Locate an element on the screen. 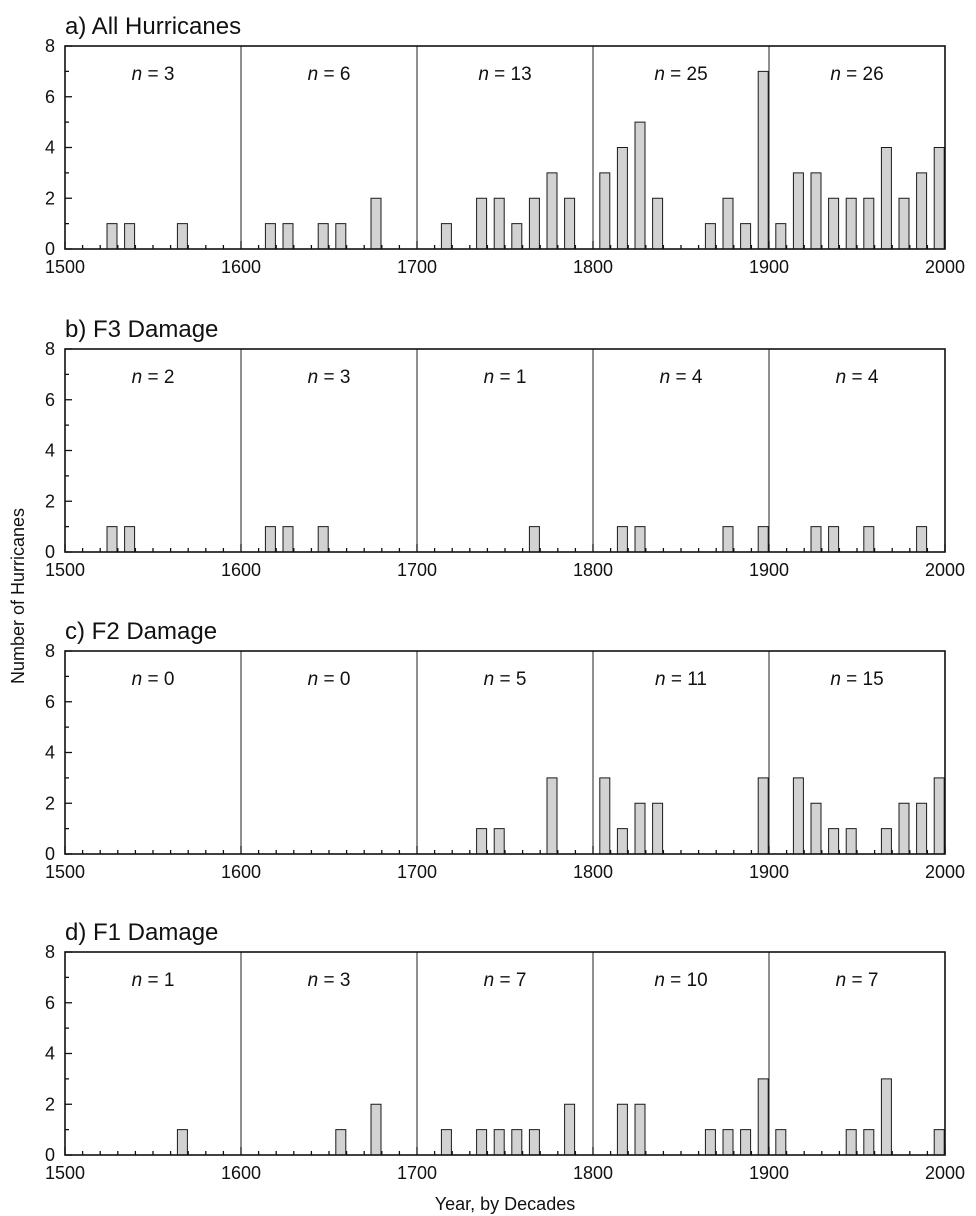 This screenshot has width=976, height=1216. century-count-label: n = 10 is located at coordinates (680, 980).